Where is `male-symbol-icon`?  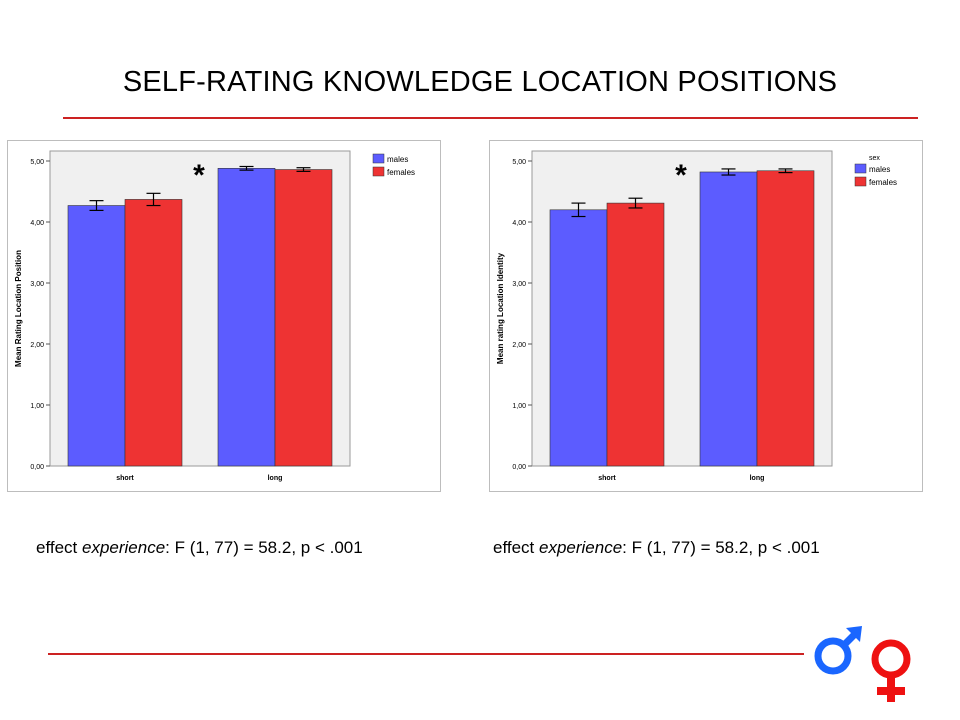
male-symbol-icon is located at coordinates (838, 650).